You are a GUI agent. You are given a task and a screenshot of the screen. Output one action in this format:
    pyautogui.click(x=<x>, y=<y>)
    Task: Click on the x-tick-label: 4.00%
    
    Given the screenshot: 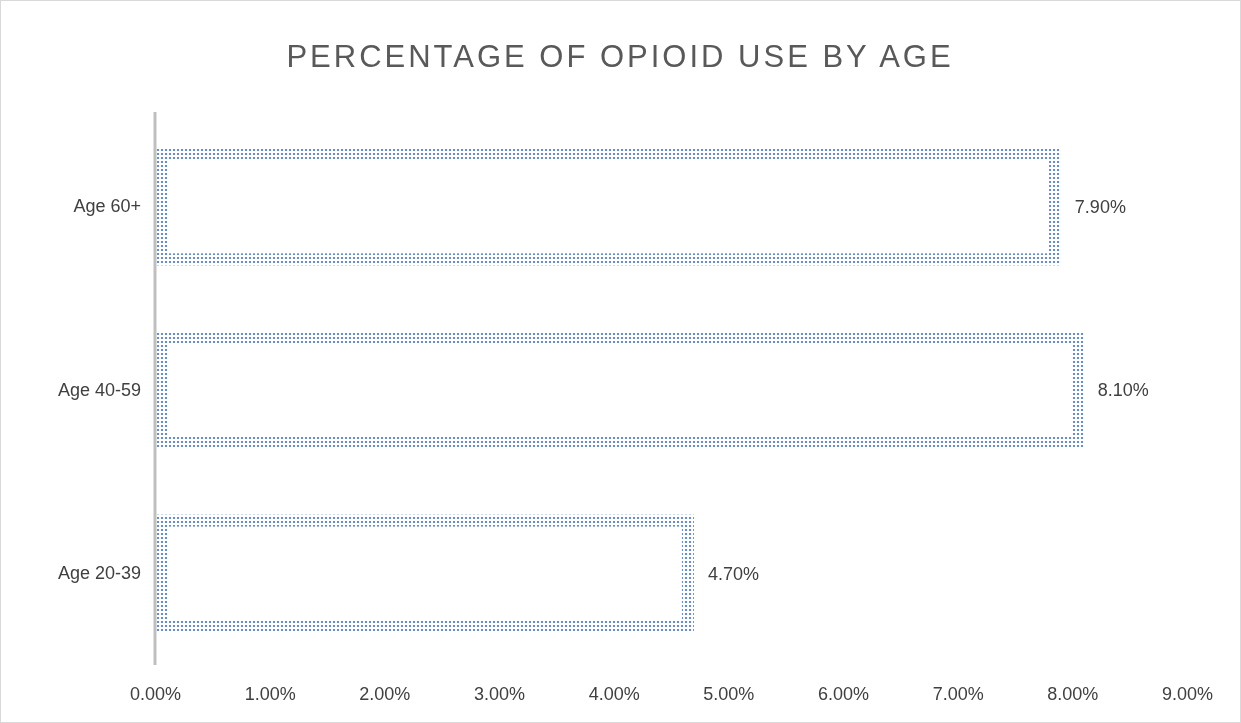 What is the action you would take?
    pyautogui.click(x=614, y=693)
    